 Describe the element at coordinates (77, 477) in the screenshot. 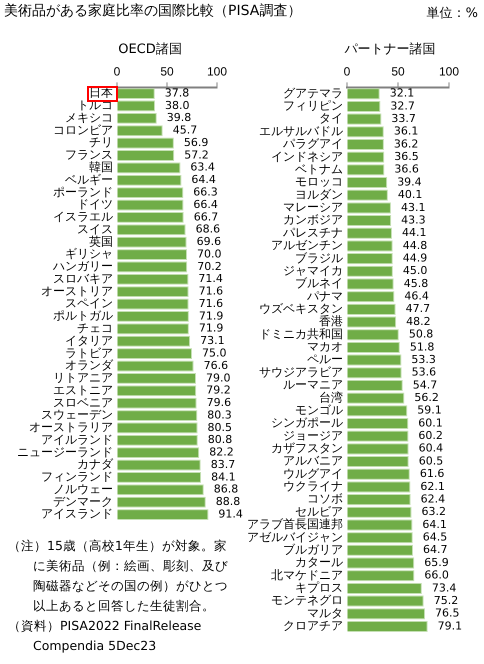

I see `y-tick-label: フィンランド` at that location.